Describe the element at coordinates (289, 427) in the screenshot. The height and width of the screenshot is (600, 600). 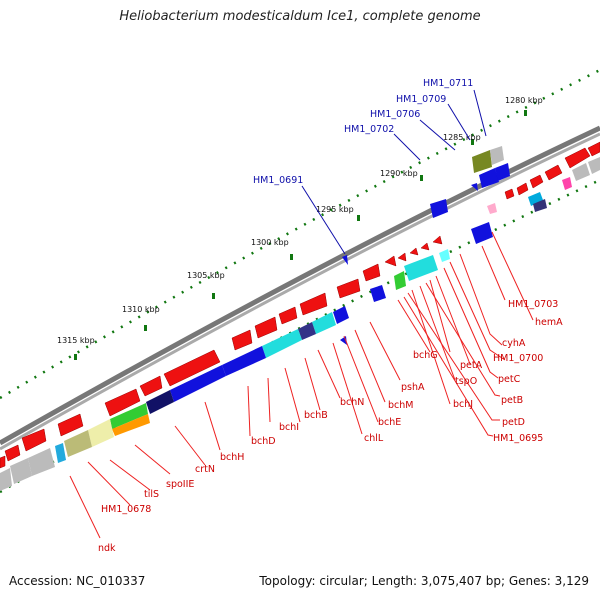
I see `label-bchI: bchI` at that location.